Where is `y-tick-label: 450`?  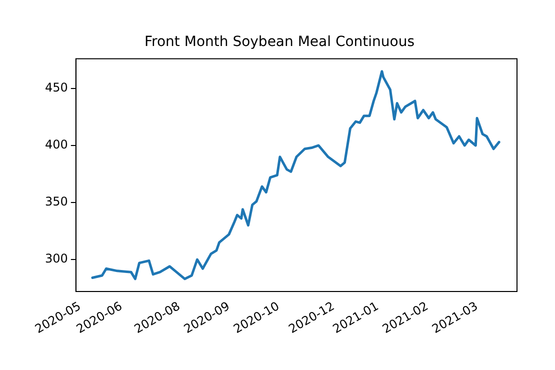 y-tick-label: 450 is located at coordinates (56, 87).